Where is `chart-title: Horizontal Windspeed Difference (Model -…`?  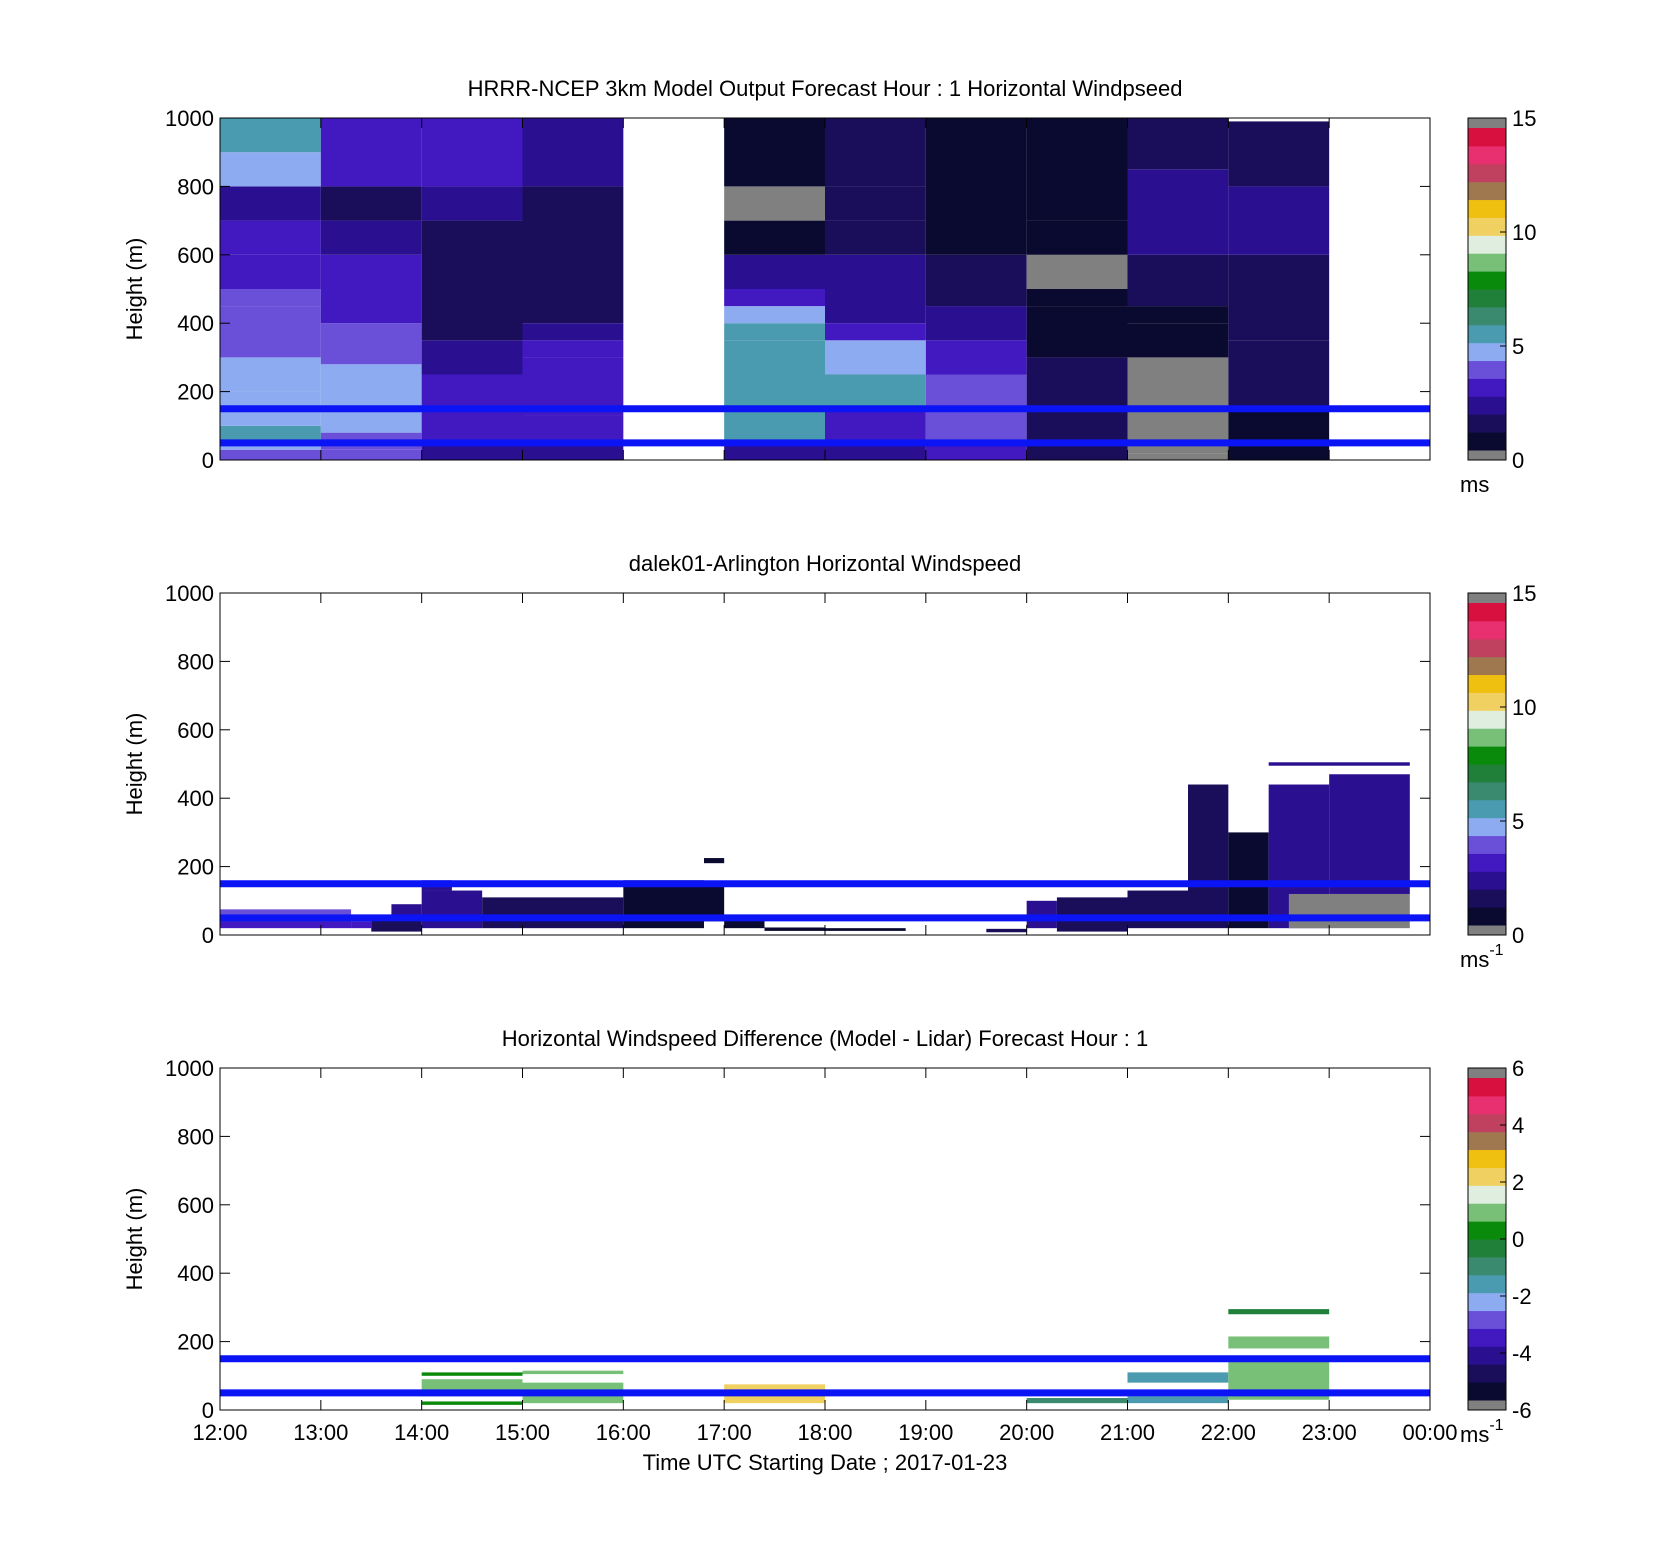 chart-title: Horizontal Windspeed Difference (Model -… is located at coordinates (825, 1038).